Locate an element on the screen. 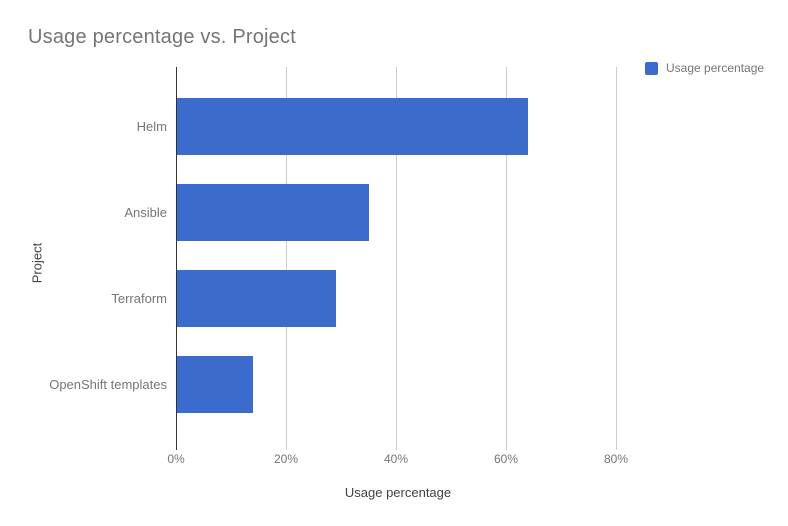  bar-terraform is located at coordinates (256, 299).